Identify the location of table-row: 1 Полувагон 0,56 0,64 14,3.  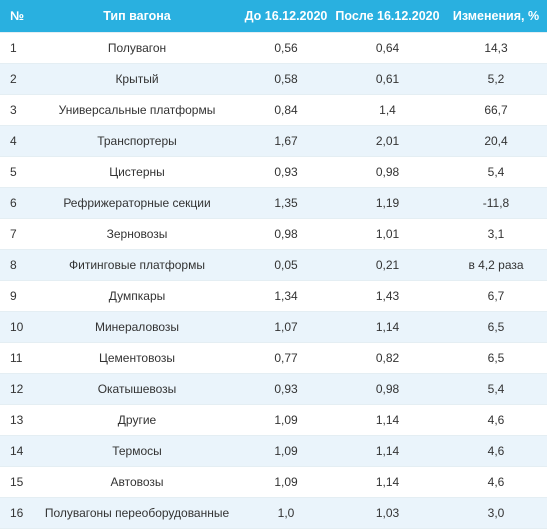
(273, 47).